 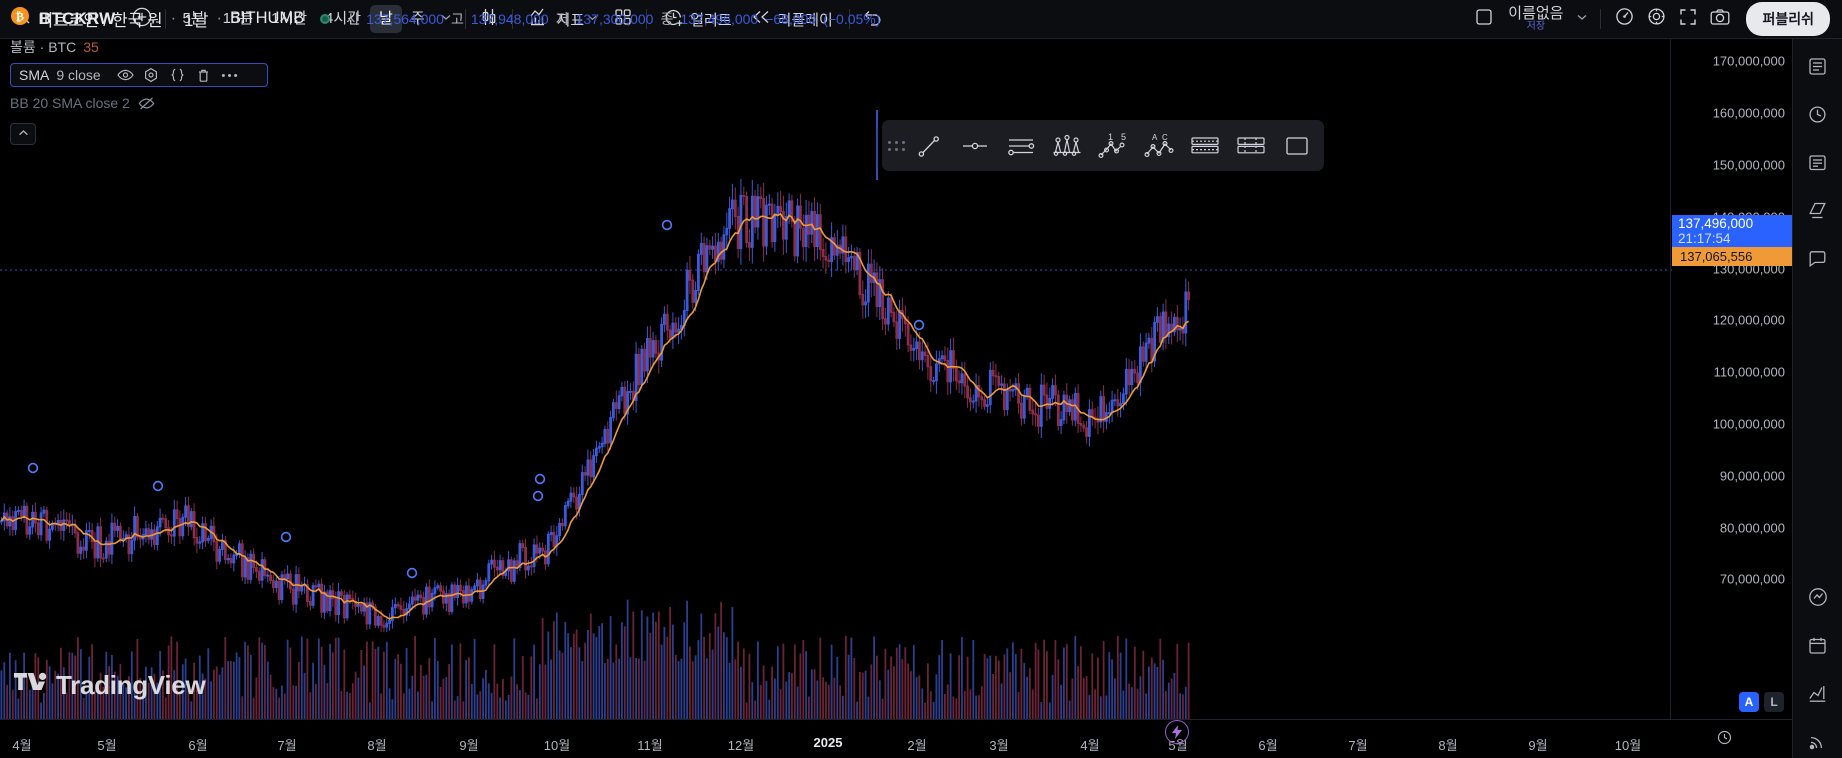 What do you see at coordinates (1177, 732) in the screenshot?
I see `volume-alert-badge` at bounding box center [1177, 732].